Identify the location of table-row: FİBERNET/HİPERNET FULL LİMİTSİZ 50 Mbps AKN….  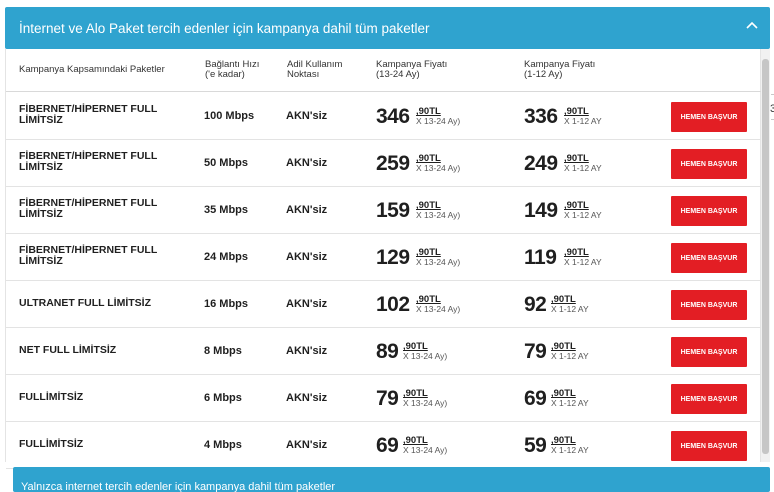
(384, 163).